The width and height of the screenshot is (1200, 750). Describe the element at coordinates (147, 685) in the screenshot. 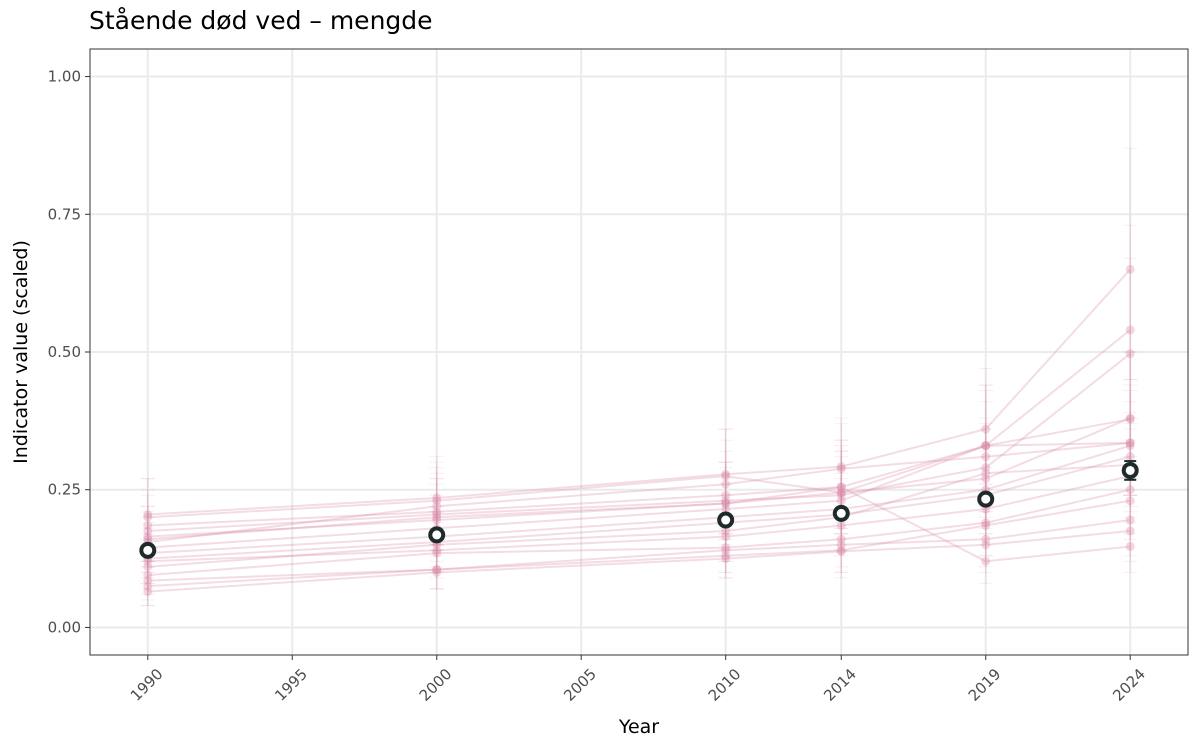

I see `x-tick-label: 1990` at that location.